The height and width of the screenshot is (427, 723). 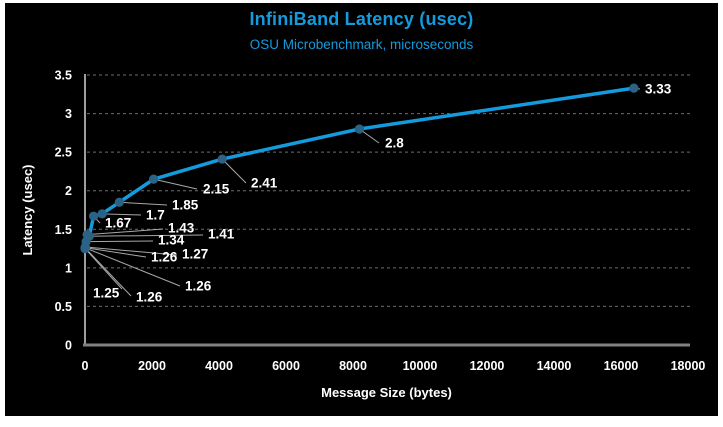 I want to click on data-point-label: 1.7, so click(x=155, y=215).